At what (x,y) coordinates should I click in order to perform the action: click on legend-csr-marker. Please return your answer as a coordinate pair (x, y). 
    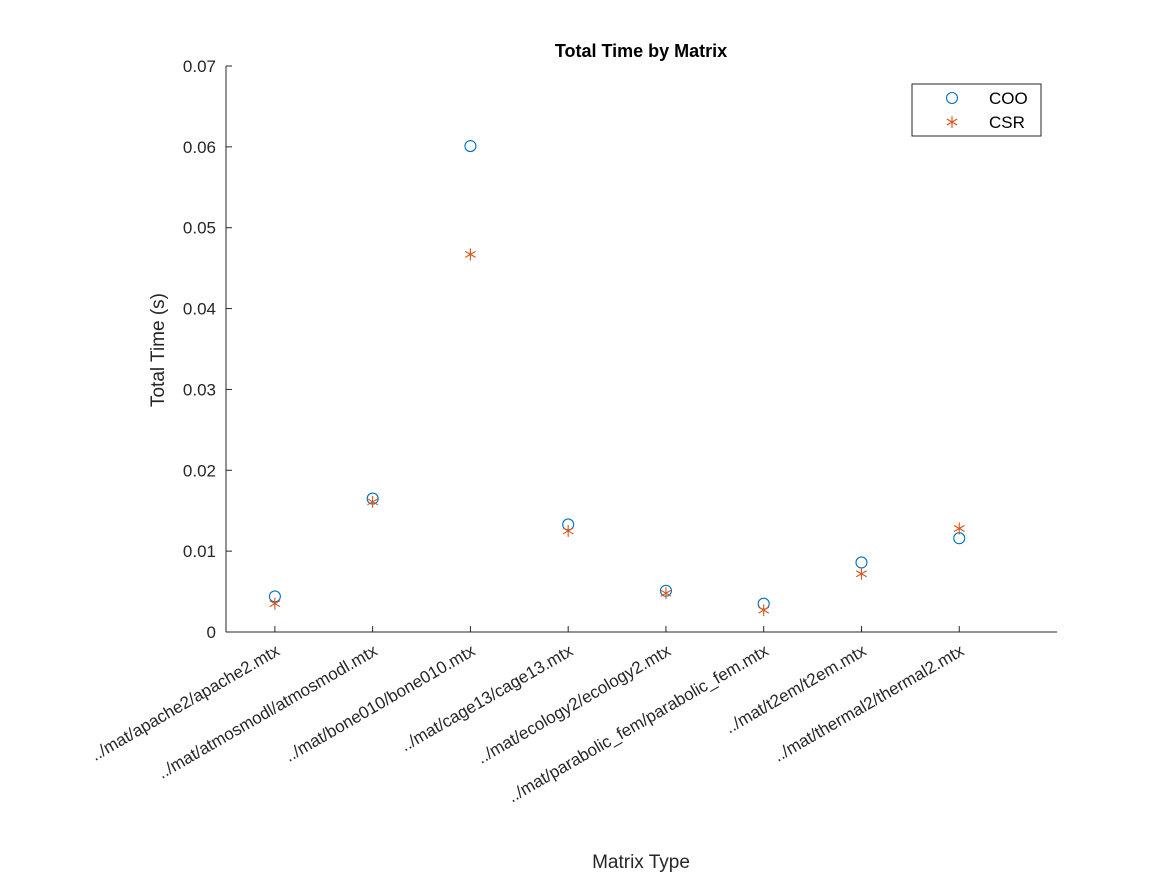
    Looking at the image, I should click on (952, 122).